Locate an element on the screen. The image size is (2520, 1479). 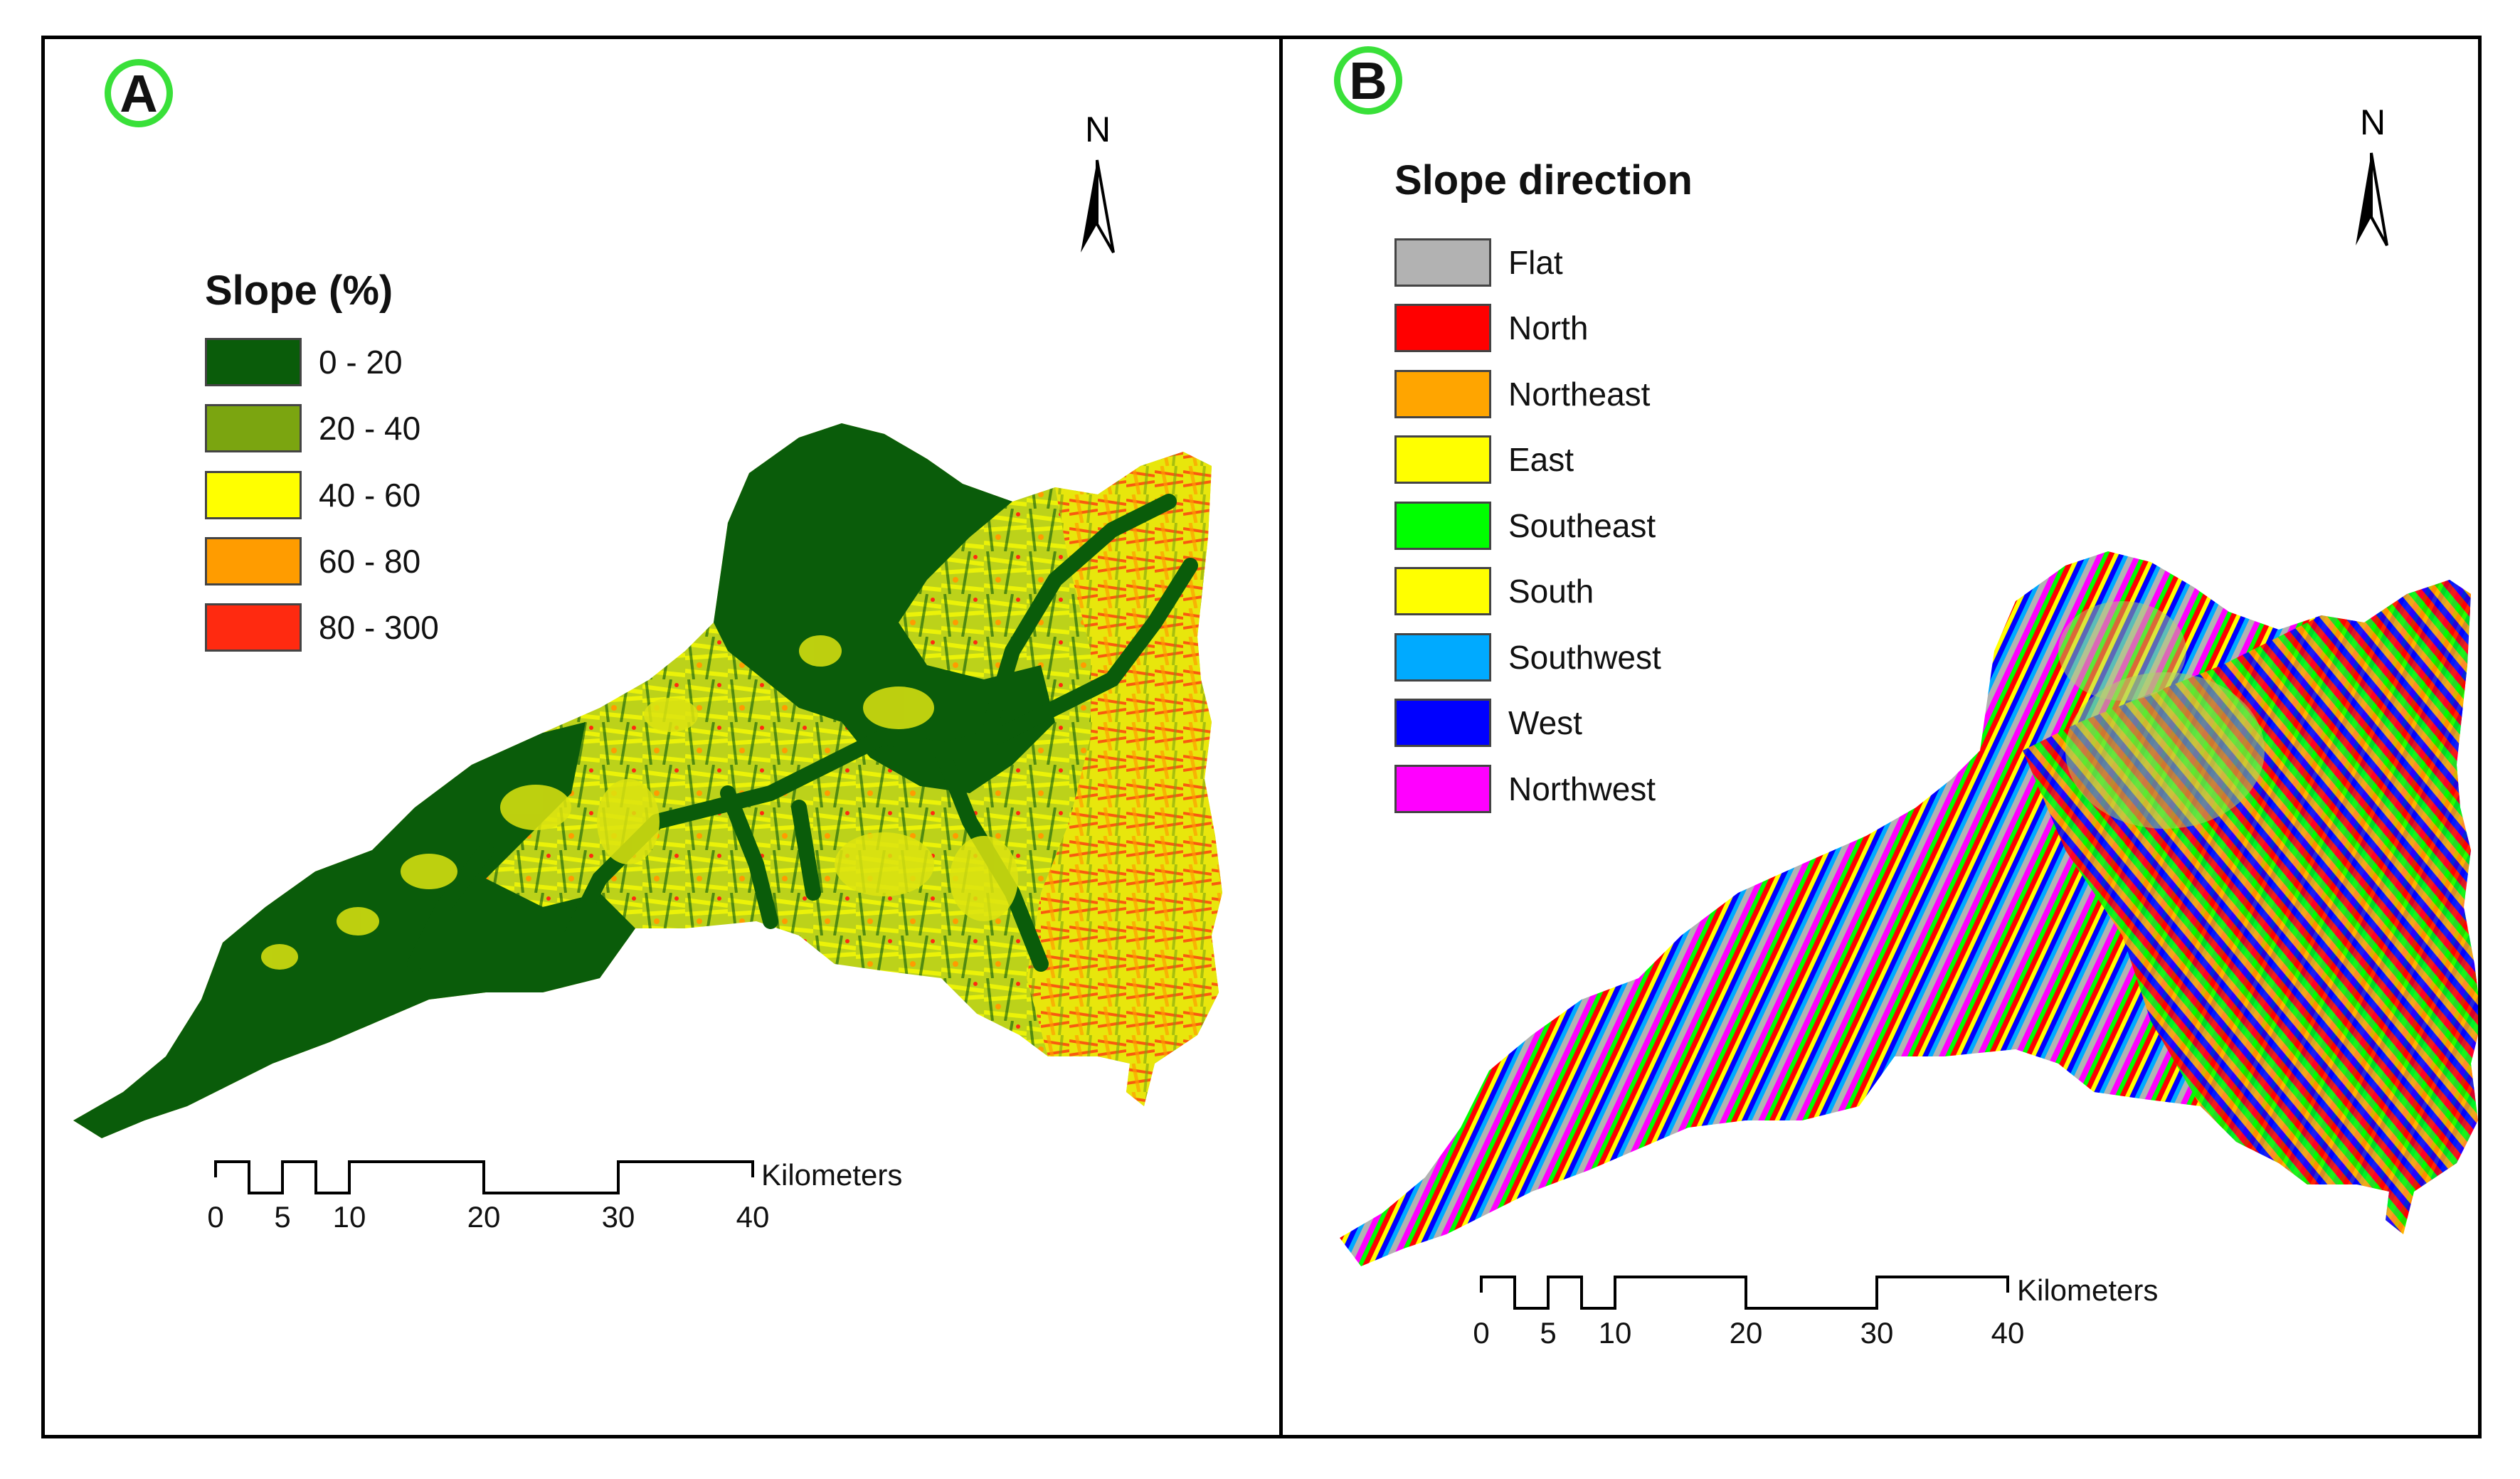
legend-label: Southeast is located at coordinates (1582, 525).